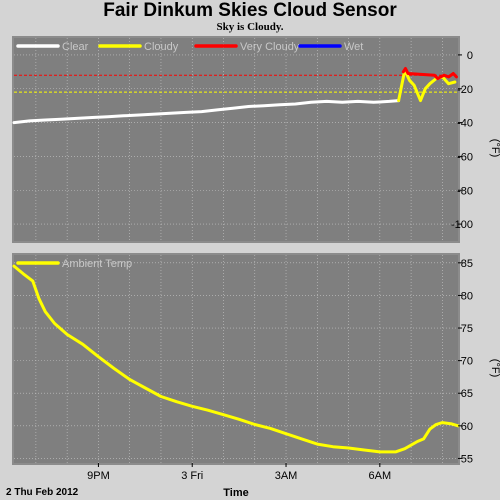 This screenshot has width=500, height=500. Describe the element at coordinates (250, 27) in the screenshot. I see `sky-status-text: Sky is Cloudy.` at that location.